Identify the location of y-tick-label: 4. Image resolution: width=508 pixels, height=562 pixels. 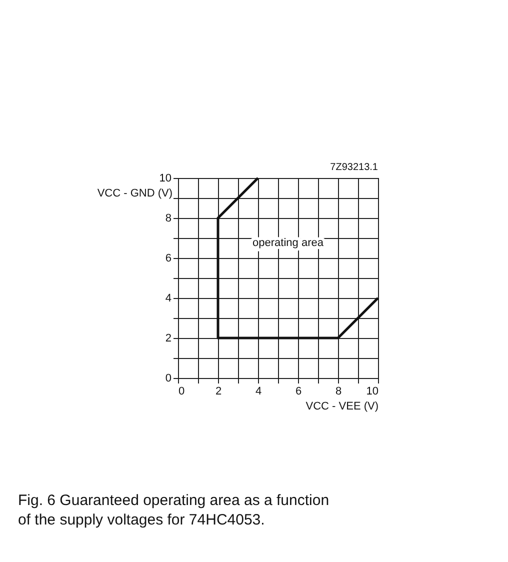
(168, 298).